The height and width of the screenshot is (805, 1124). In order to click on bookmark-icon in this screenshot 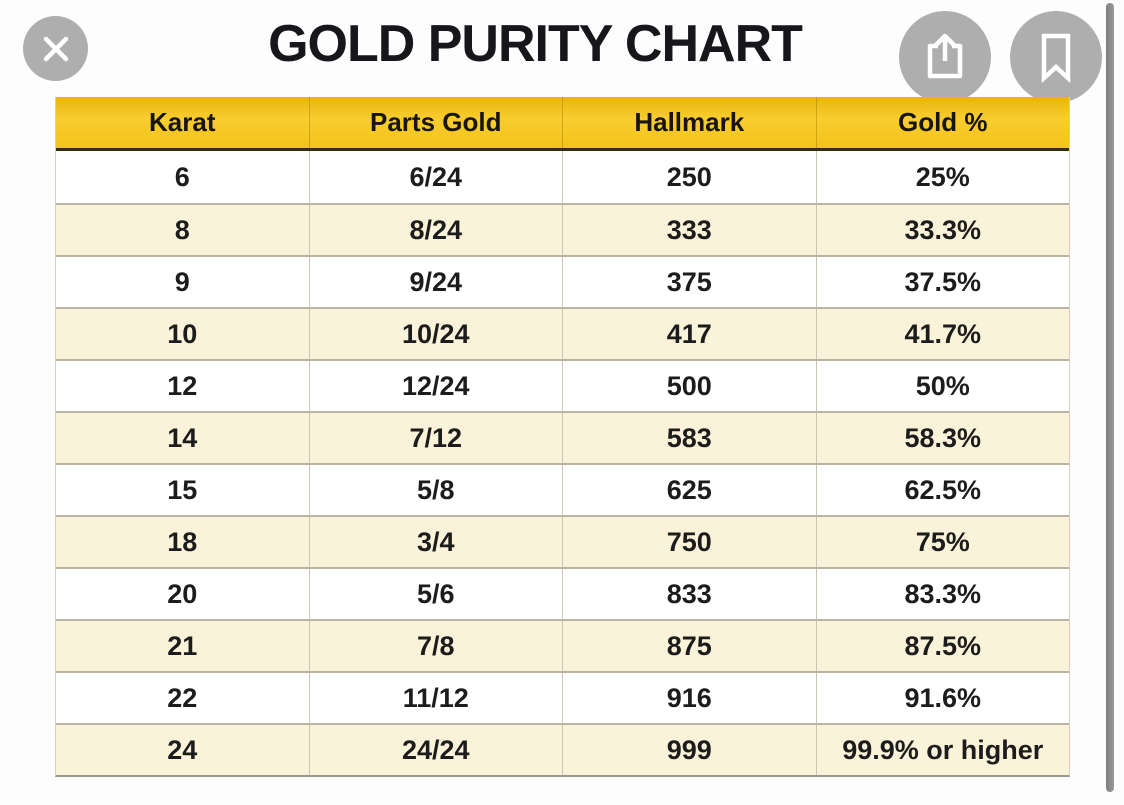, I will do `click(1056, 57)`.